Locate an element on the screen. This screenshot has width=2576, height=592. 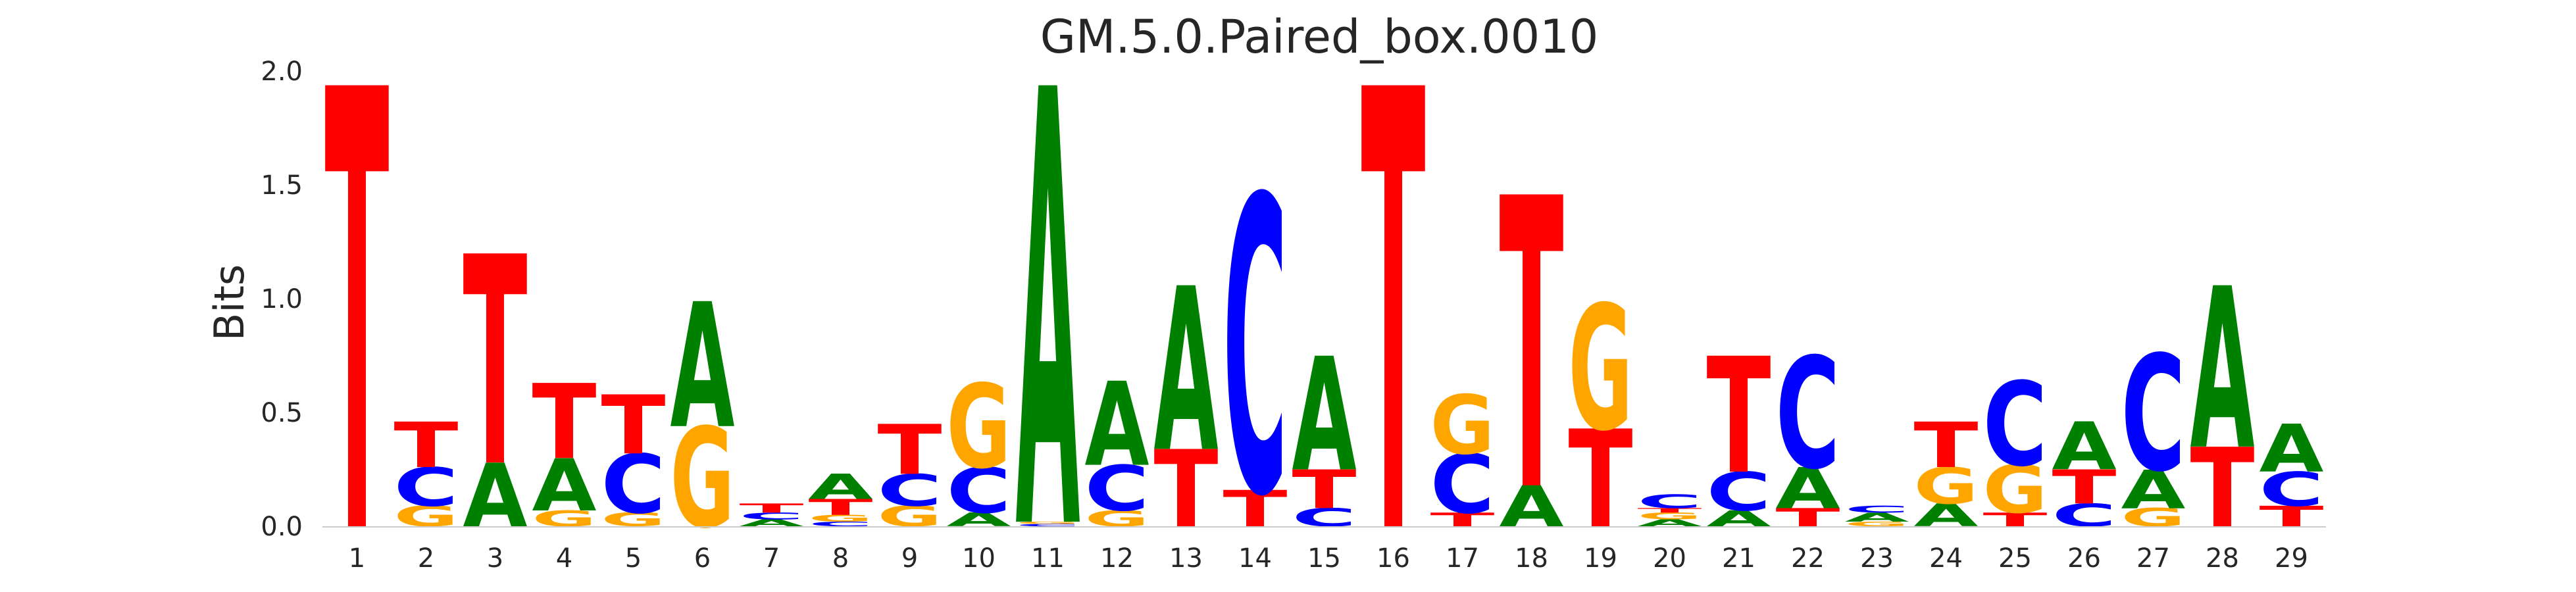
x-tick-label: 9 is located at coordinates (909, 558).